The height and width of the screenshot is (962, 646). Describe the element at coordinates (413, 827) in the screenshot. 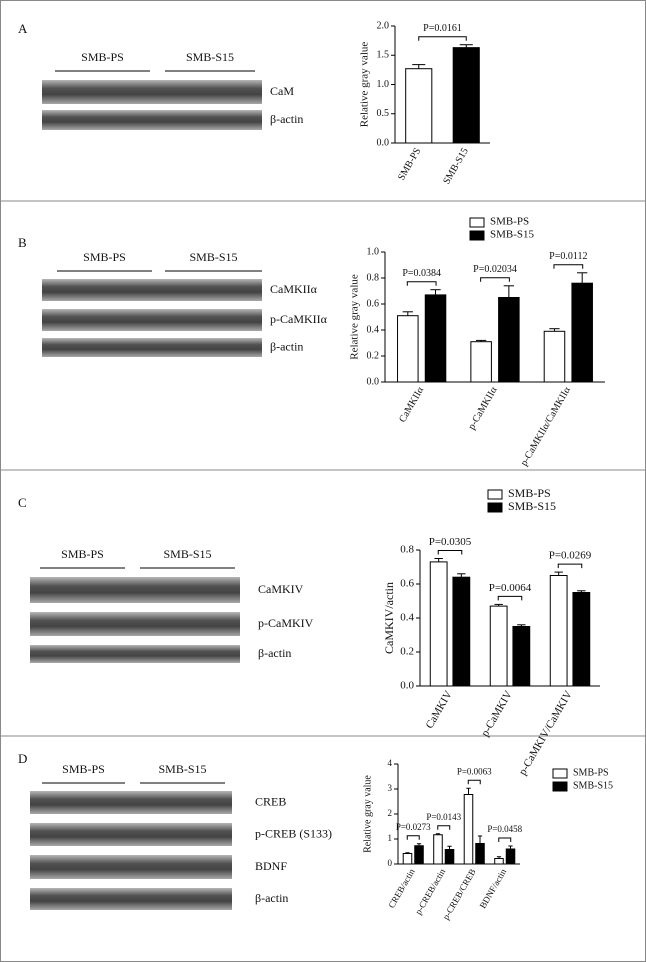

I see `p-value: P=0.0273` at that location.